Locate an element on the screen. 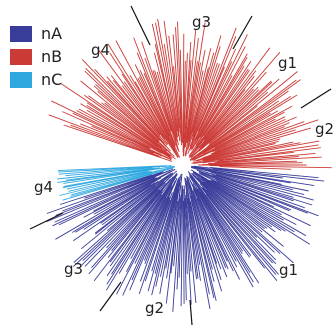 This screenshot has height=334, width=336. branch-nC is located at coordinates (122, 179).